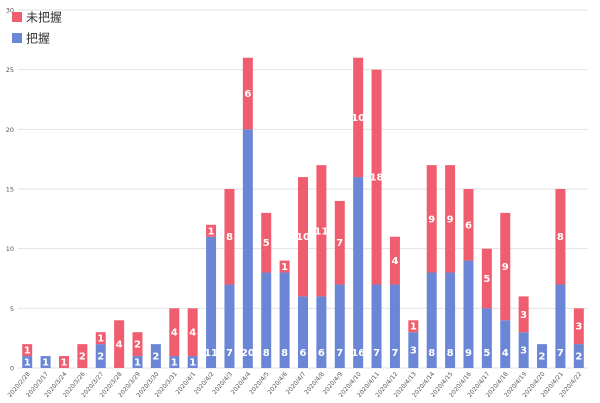  I want to click on data-label-known: 9, so click(468, 353).